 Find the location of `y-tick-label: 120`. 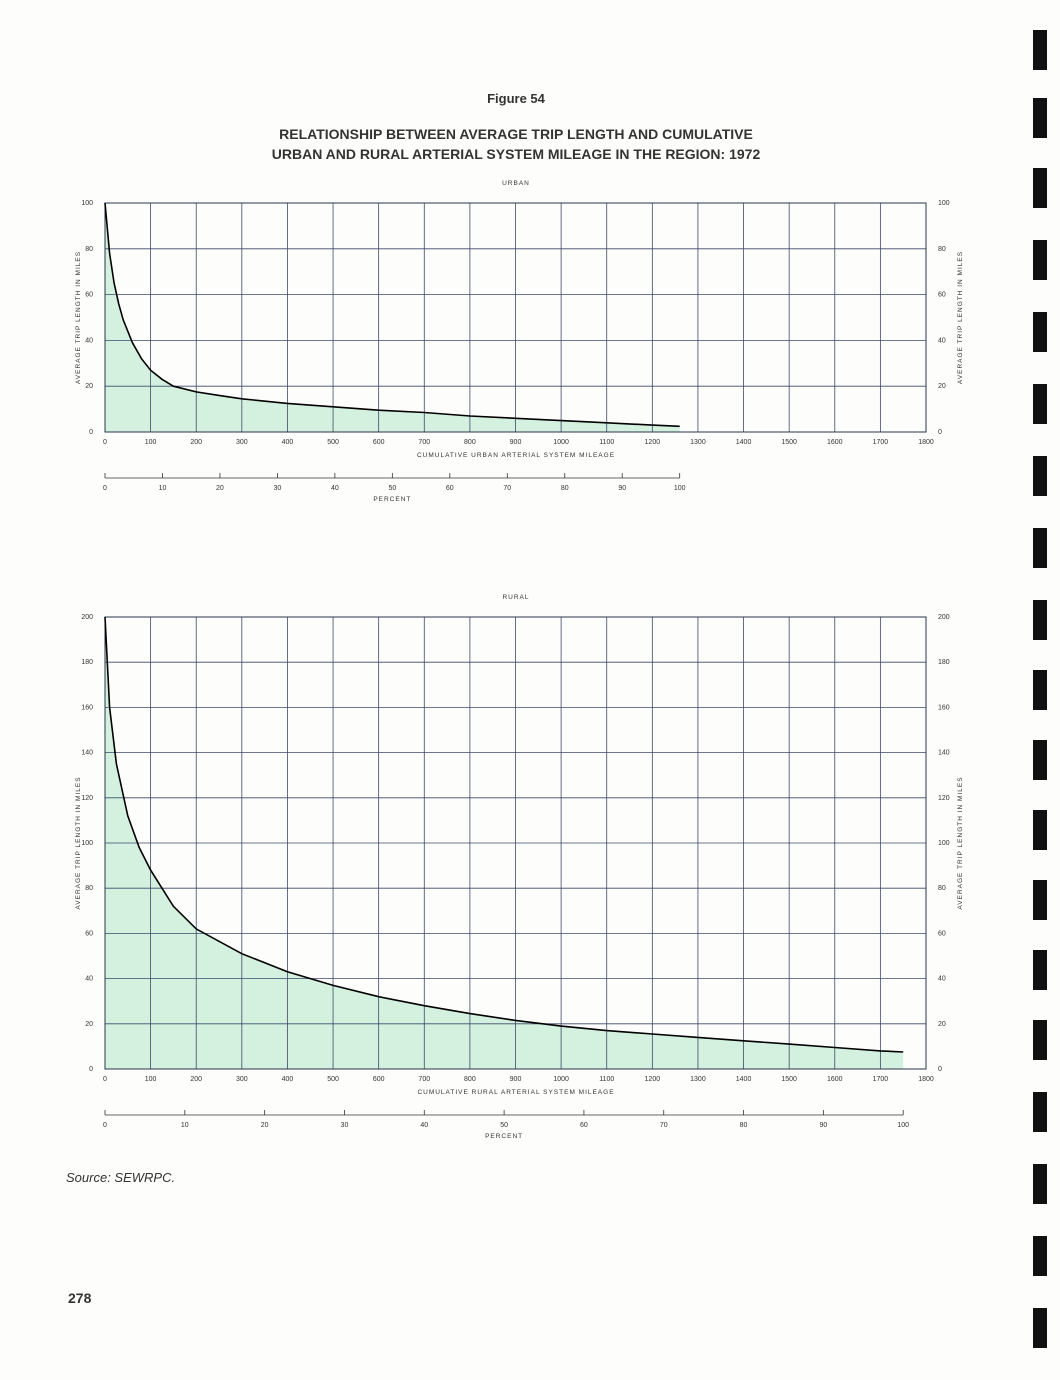

y-tick-label: 120 is located at coordinates (944, 798).